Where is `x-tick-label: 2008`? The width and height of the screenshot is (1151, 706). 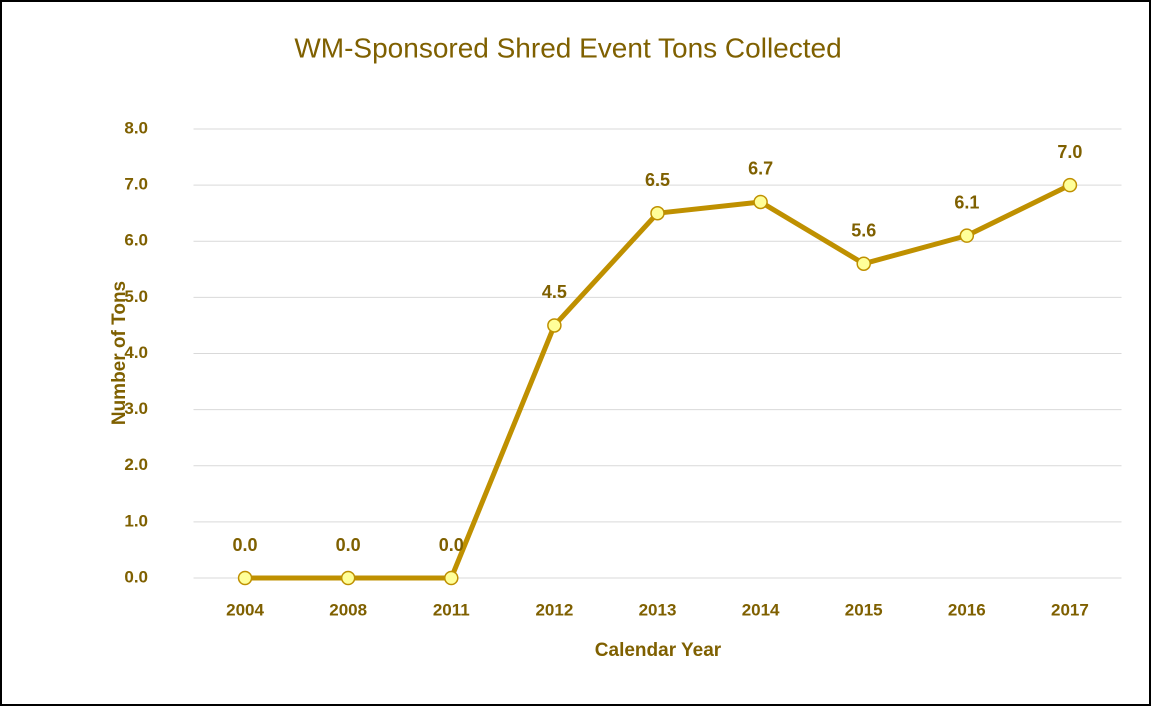 x-tick-label: 2008 is located at coordinates (348, 609).